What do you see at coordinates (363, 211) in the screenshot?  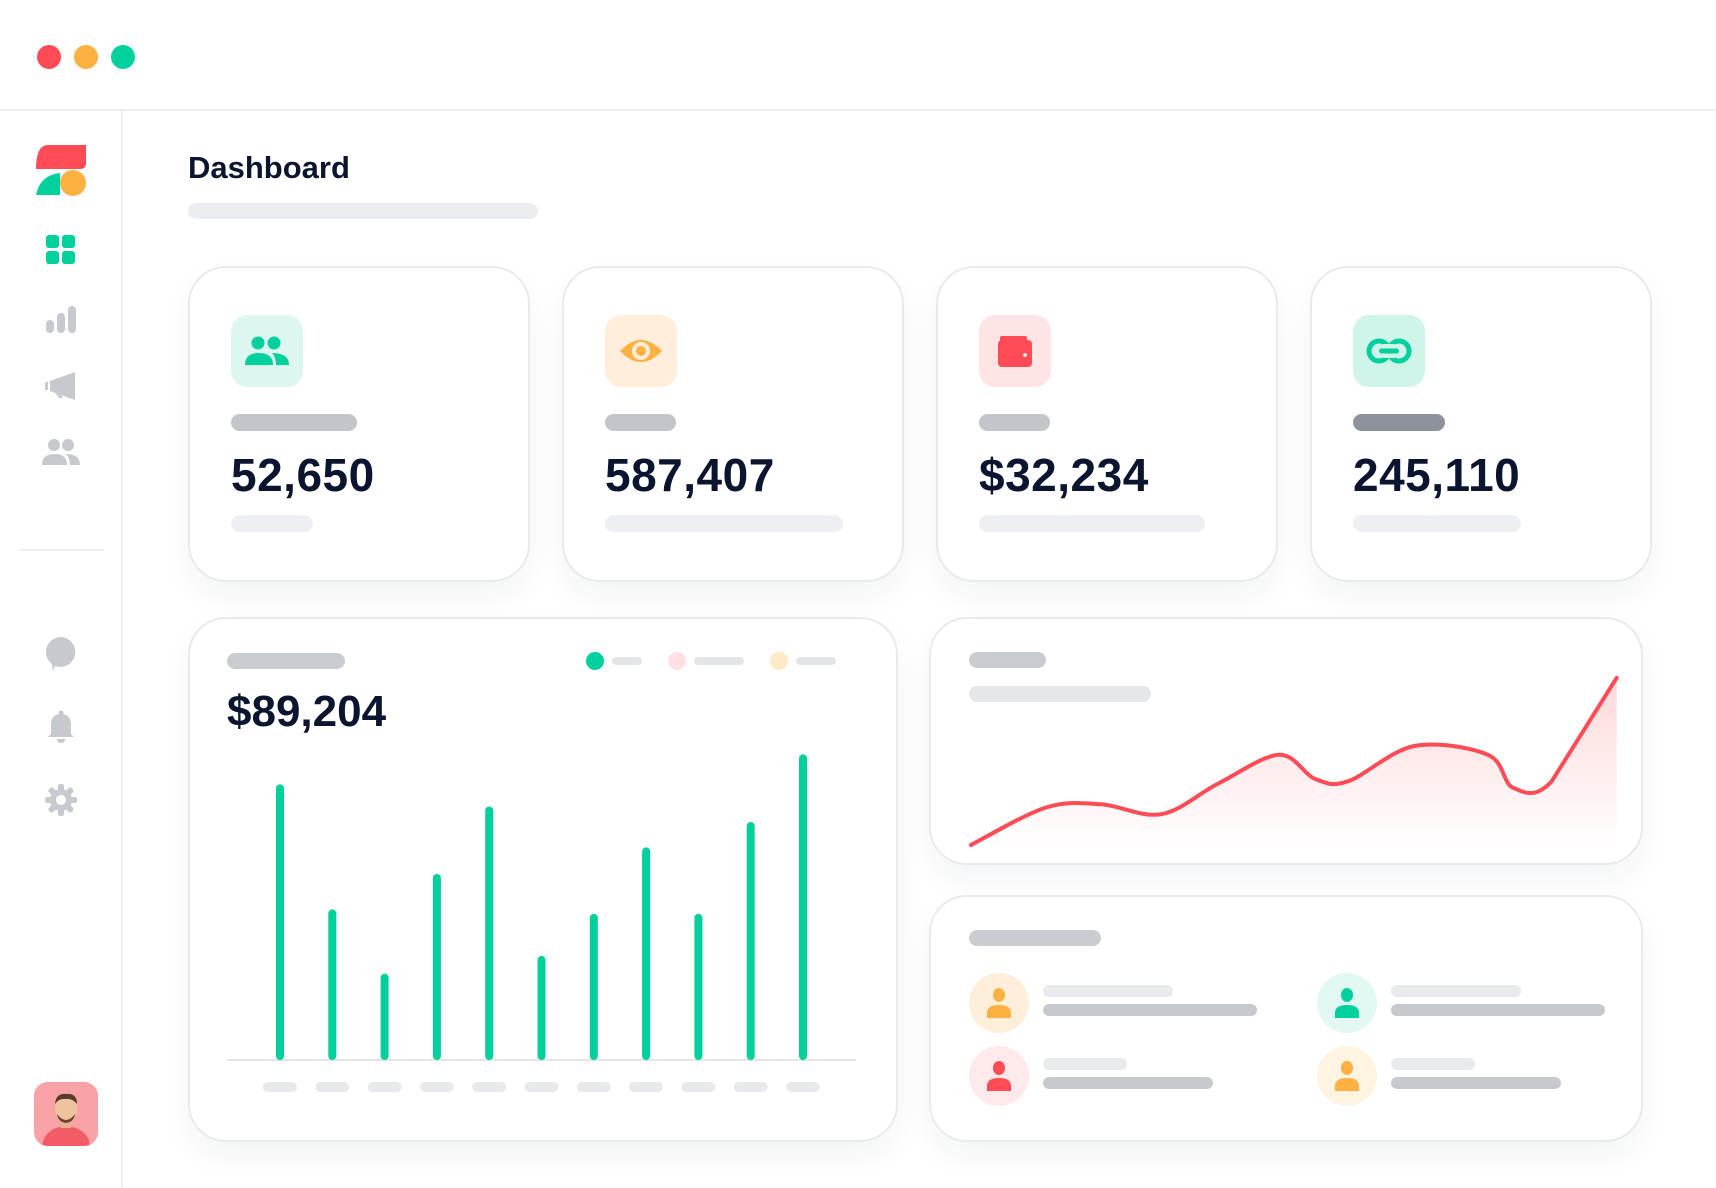 I see `subtitle-placeholder` at bounding box center [363, 211].